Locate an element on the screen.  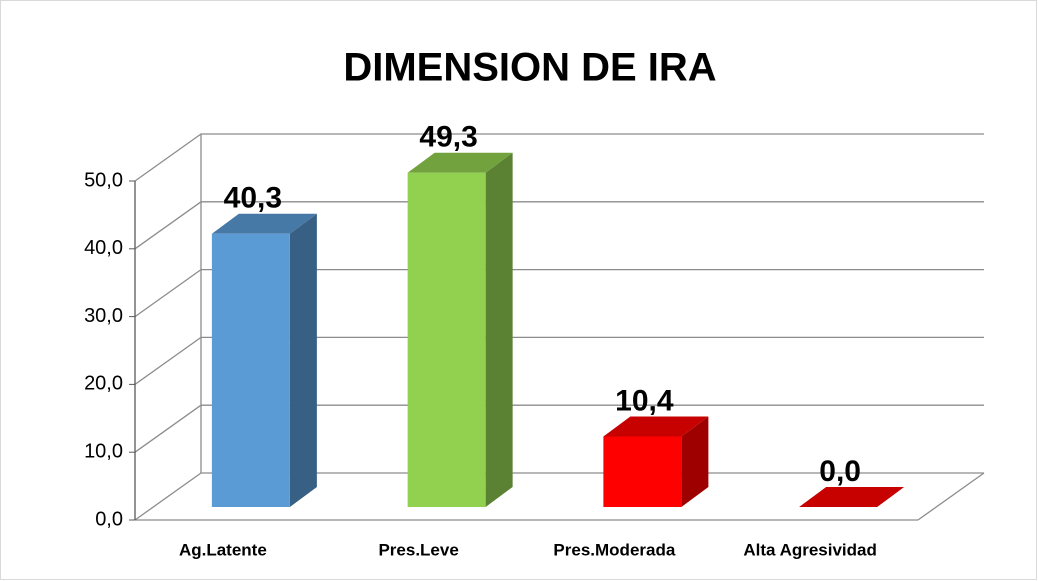
y-tick-label: 50,0 is located at coordinates (103, 180).